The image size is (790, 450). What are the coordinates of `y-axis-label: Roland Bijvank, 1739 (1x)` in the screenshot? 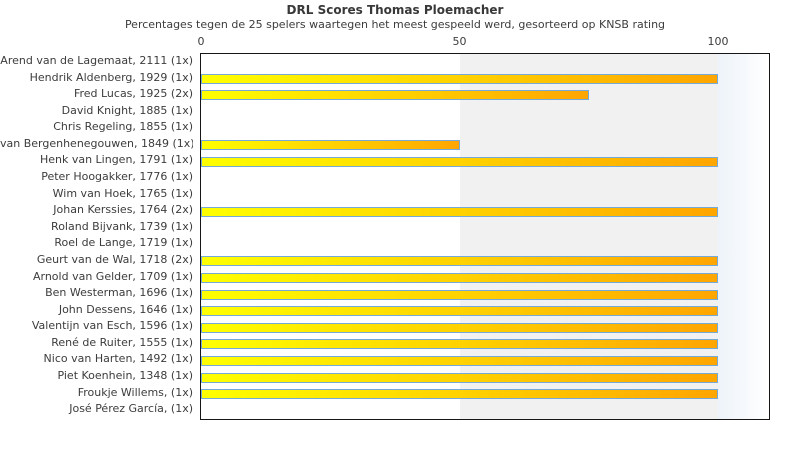 It's located at (122, 226).